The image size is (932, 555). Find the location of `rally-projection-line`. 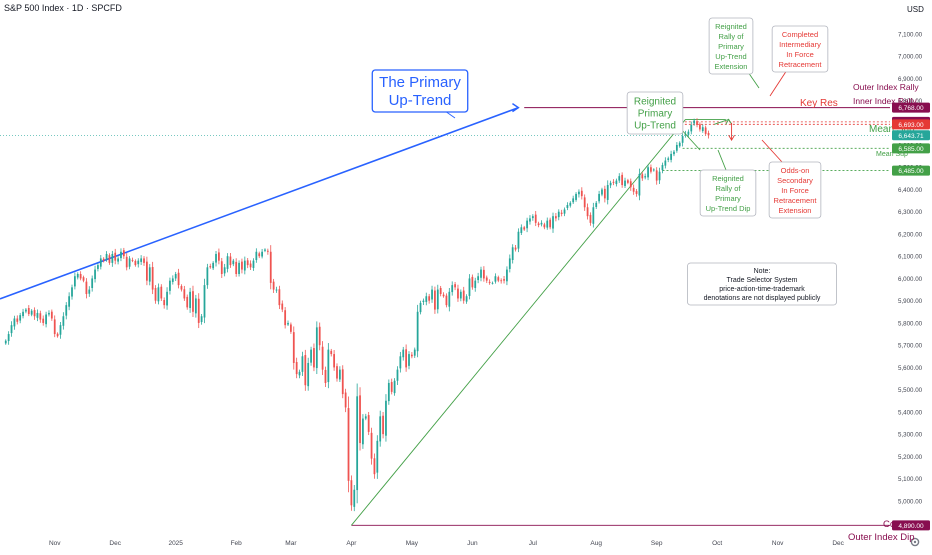

rally-projection-line is located at coordinates (721, 121).